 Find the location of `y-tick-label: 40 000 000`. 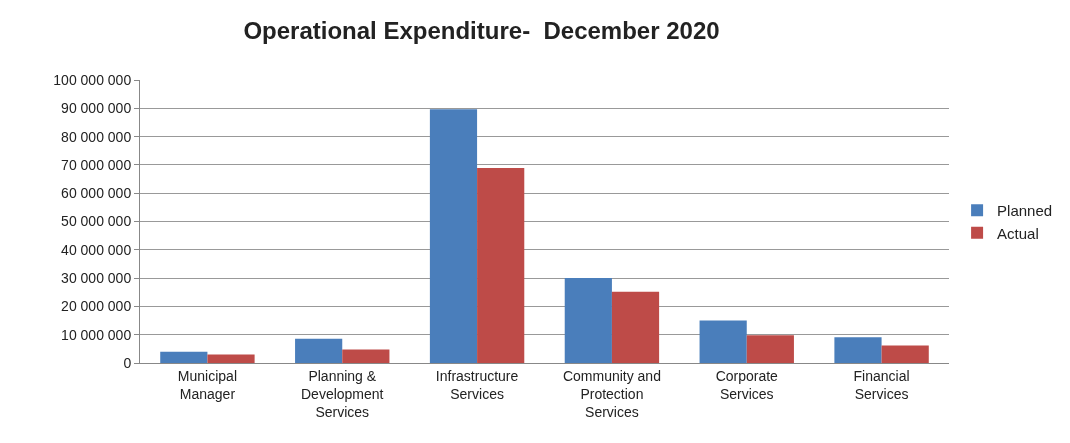

y-tick-label: 40 000 000 is located at coordinates (96, 249).